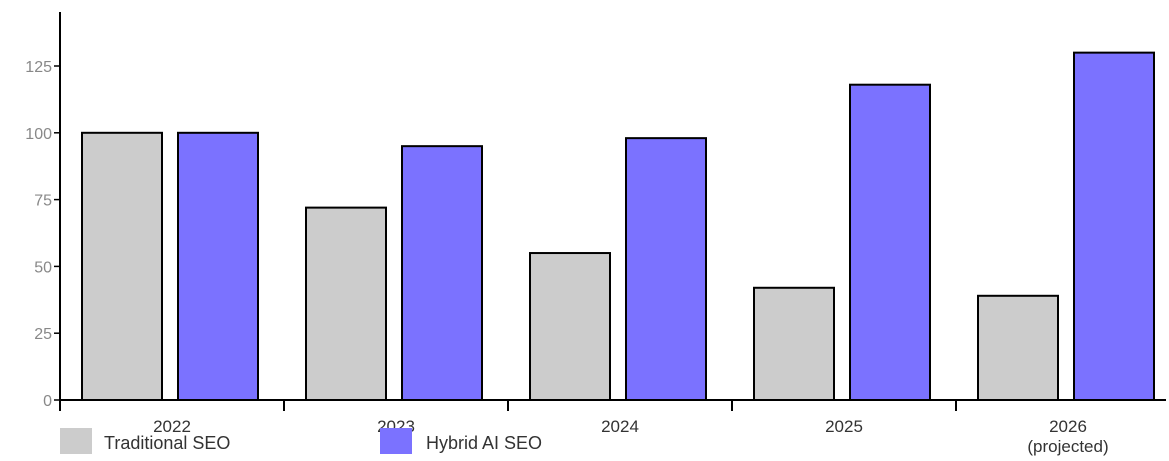  I want to click on x-tick-label: 2022, so click(172, 426).